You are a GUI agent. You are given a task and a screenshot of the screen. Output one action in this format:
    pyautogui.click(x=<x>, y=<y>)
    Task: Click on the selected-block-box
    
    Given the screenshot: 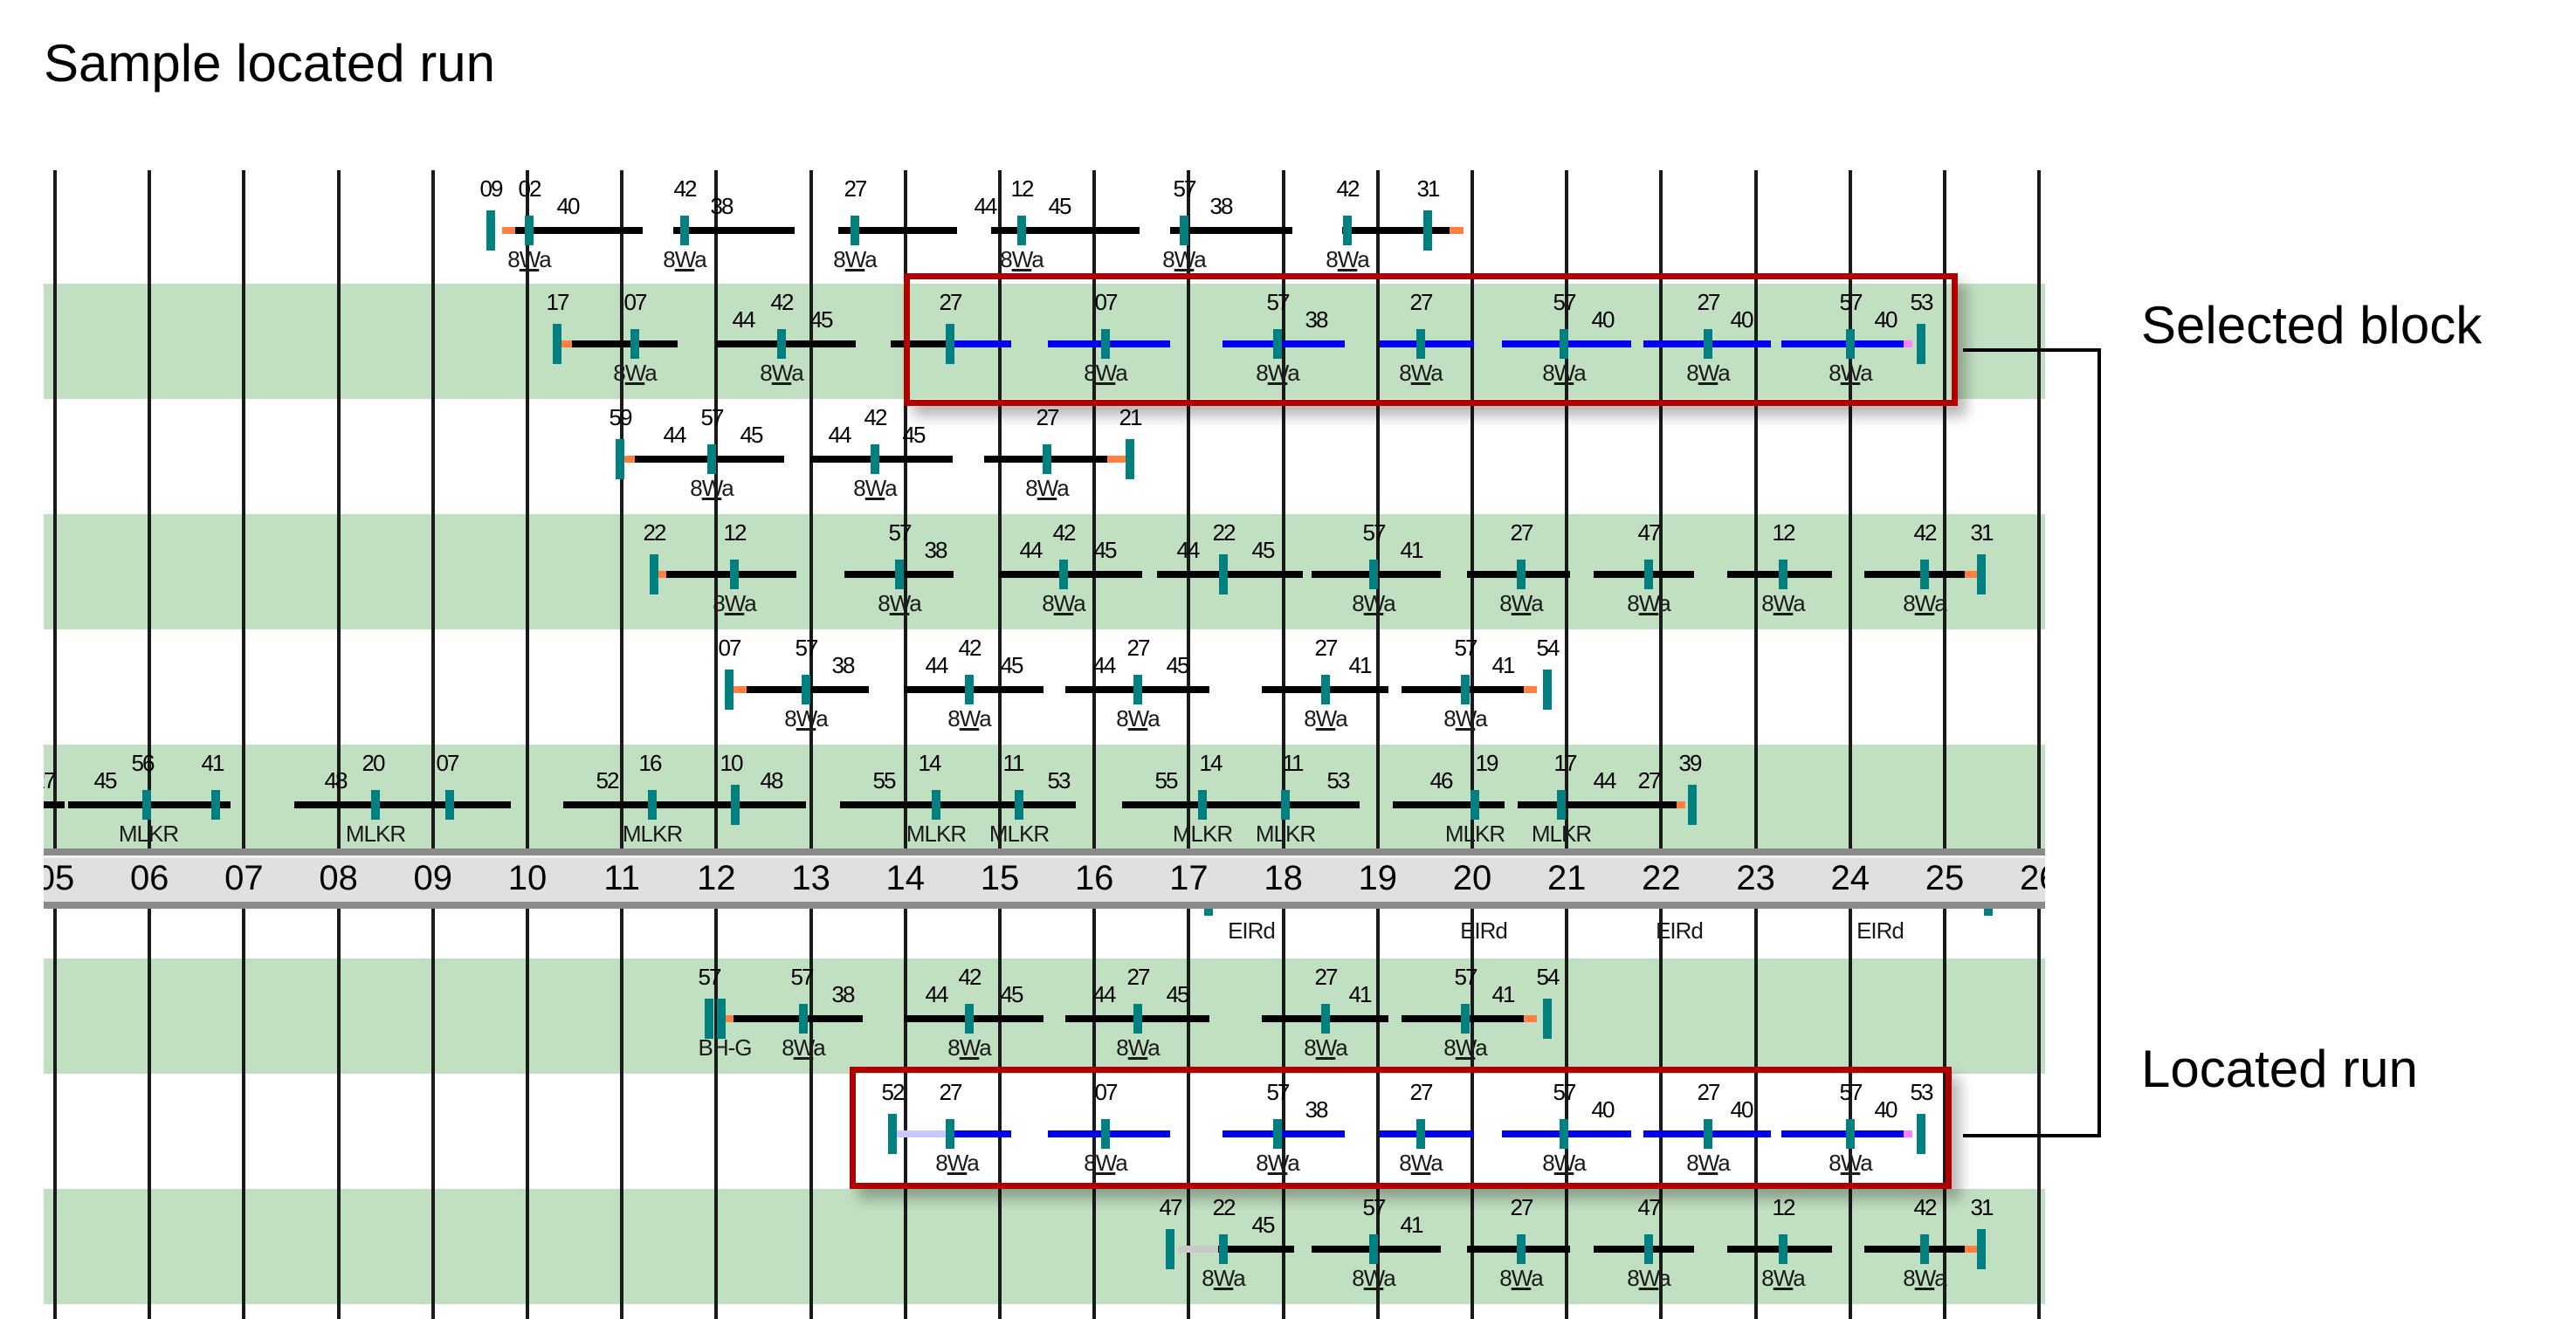 What is the action you would take?
    pyautogui.click(x=1431, y=339)
    